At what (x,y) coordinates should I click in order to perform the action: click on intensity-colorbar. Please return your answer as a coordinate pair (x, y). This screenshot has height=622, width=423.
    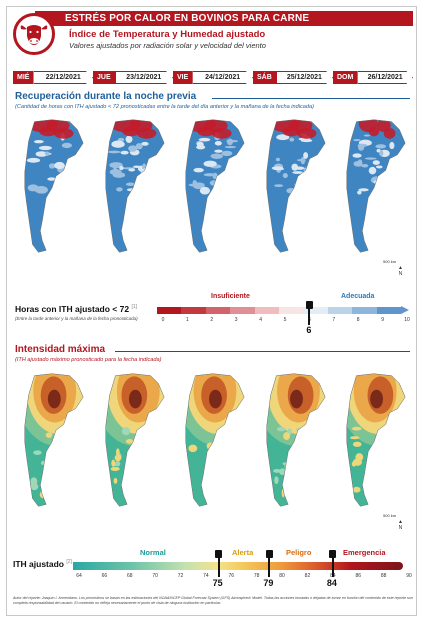
    Looking at the image, I should click on (238, 566).